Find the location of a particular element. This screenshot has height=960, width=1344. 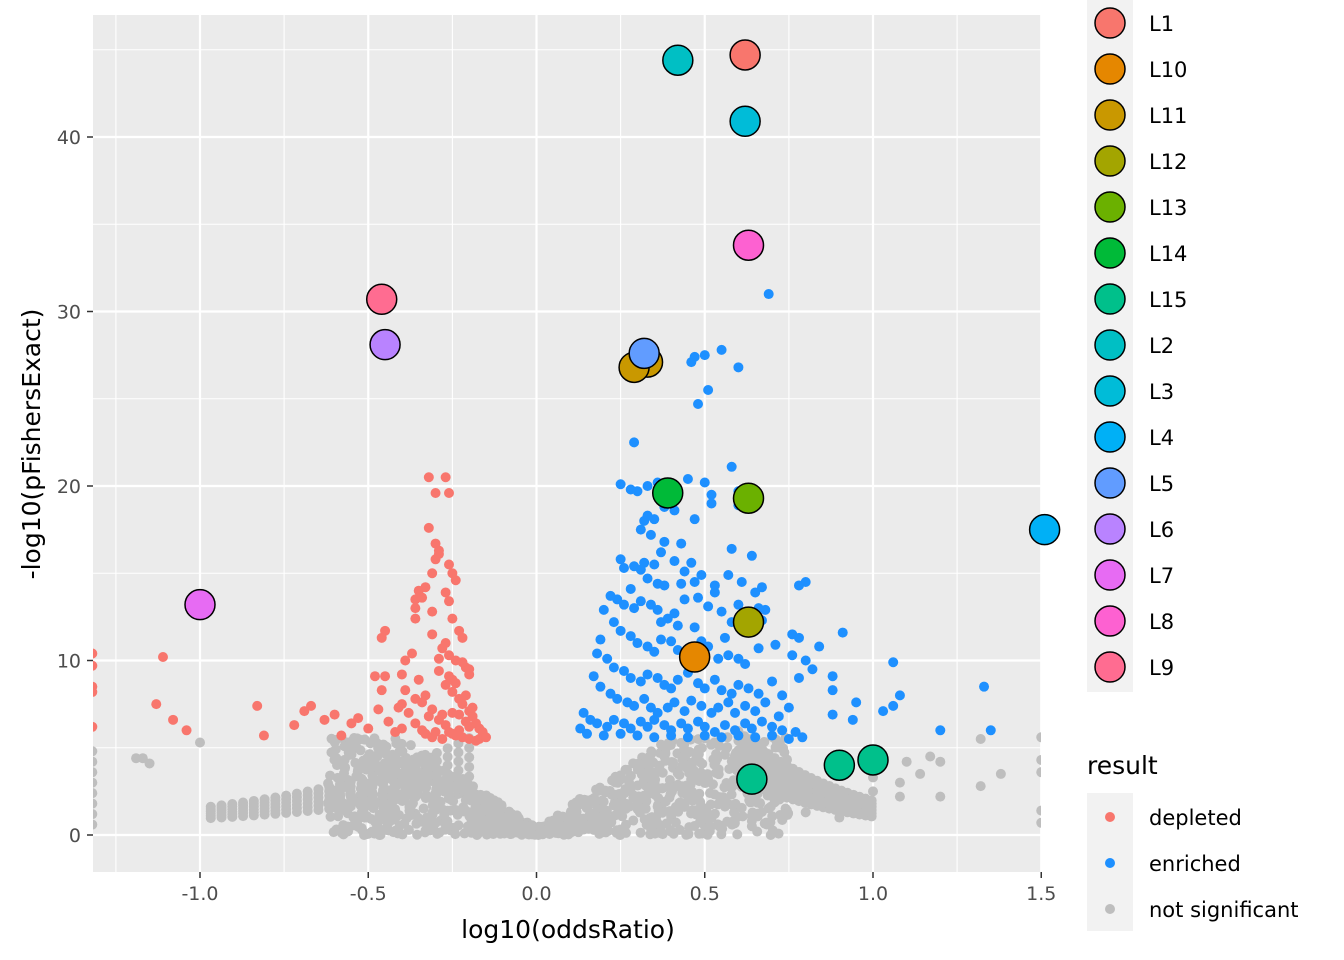

legend-label-l6: L6 is located at coordinates (1161, 530).